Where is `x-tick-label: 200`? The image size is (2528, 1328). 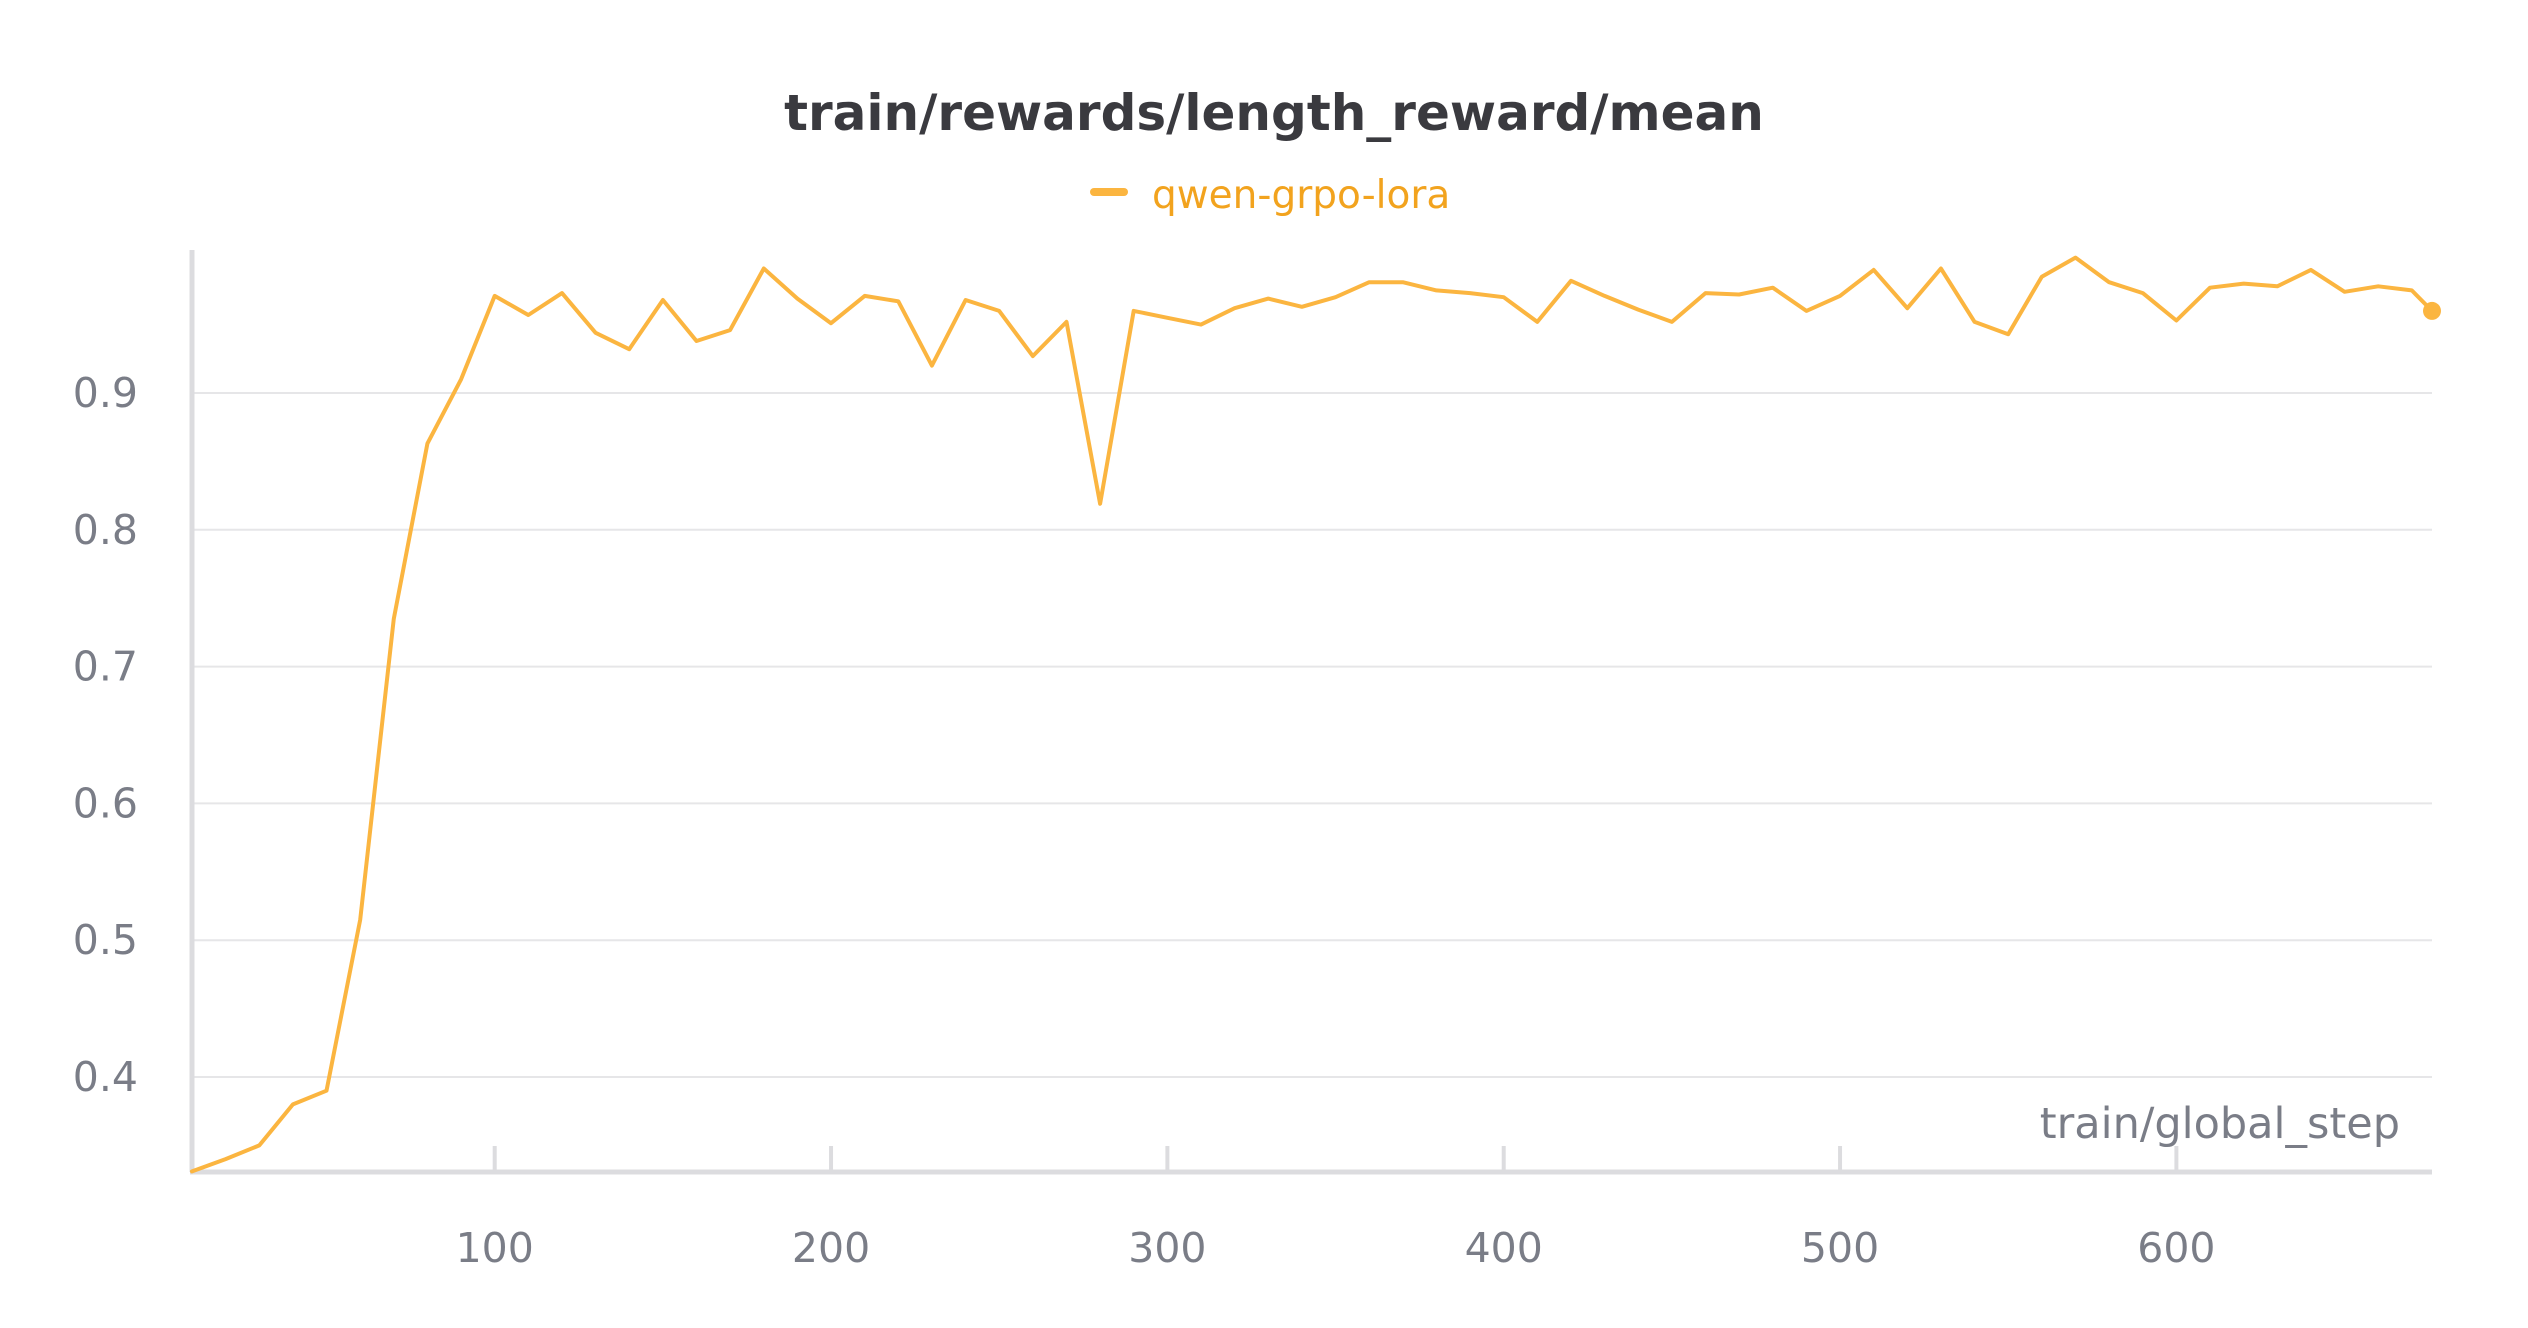 x-tick-label: 200 is located at coordinates (831, 1248).